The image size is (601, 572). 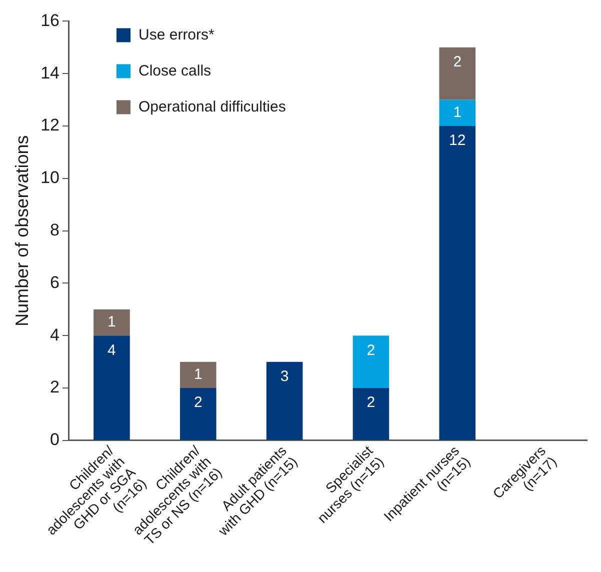 I want to click on legend-label: Close calls, so click(x=175, y=71).